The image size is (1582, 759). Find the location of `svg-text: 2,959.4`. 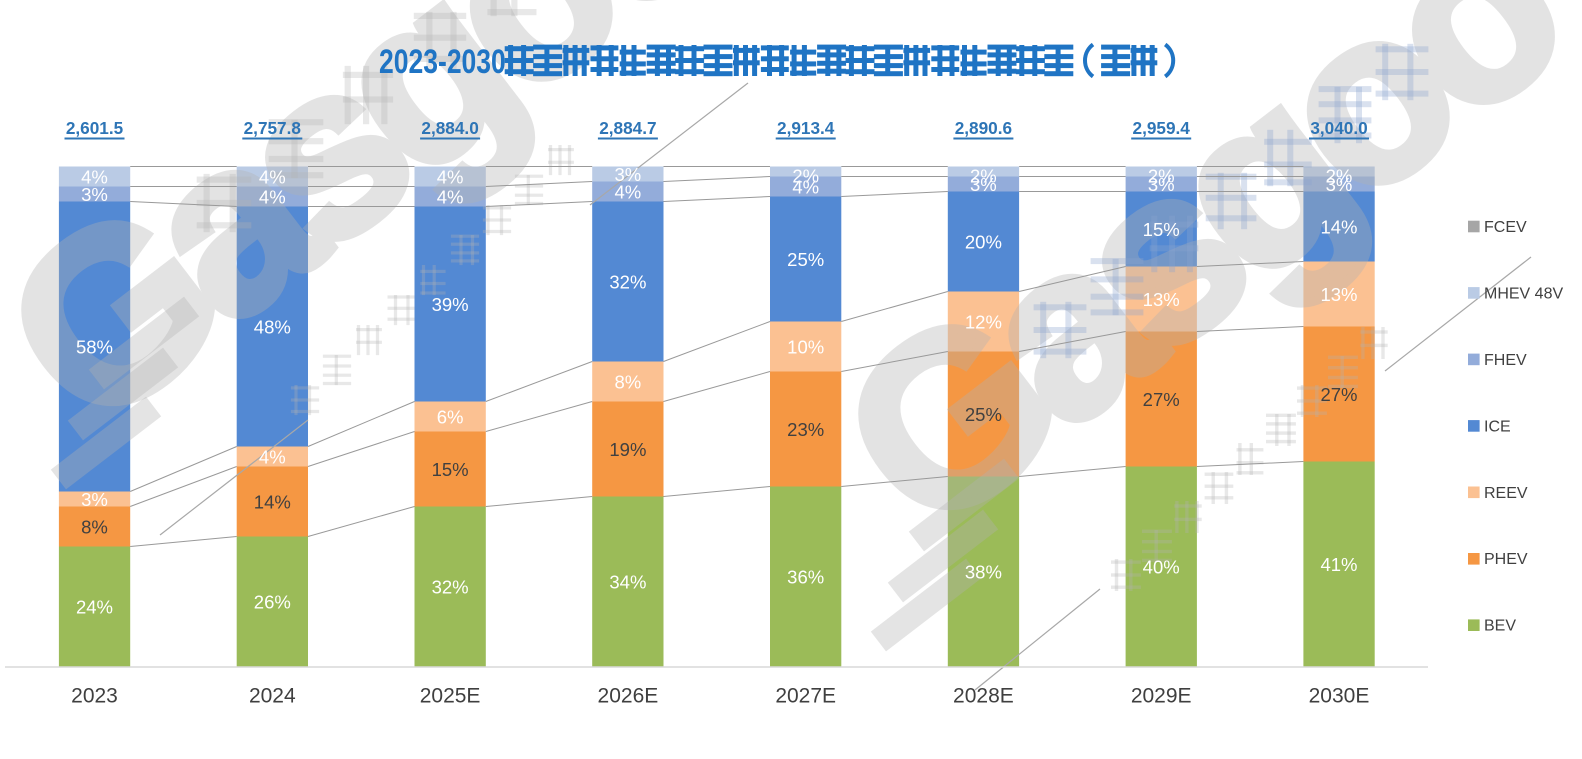

svg-text: 2,959.4 is located at coordinates (1162, 128).